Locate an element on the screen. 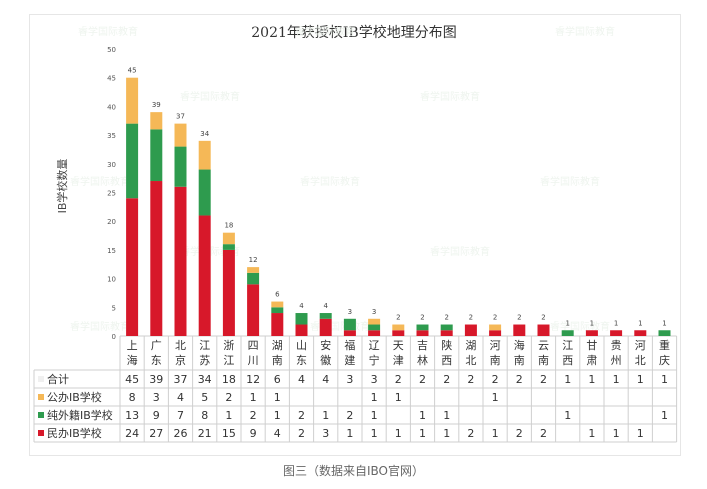 This screenshot has height=489, width=707. y-tick-label: 15 is located at coordinates (111, 251).